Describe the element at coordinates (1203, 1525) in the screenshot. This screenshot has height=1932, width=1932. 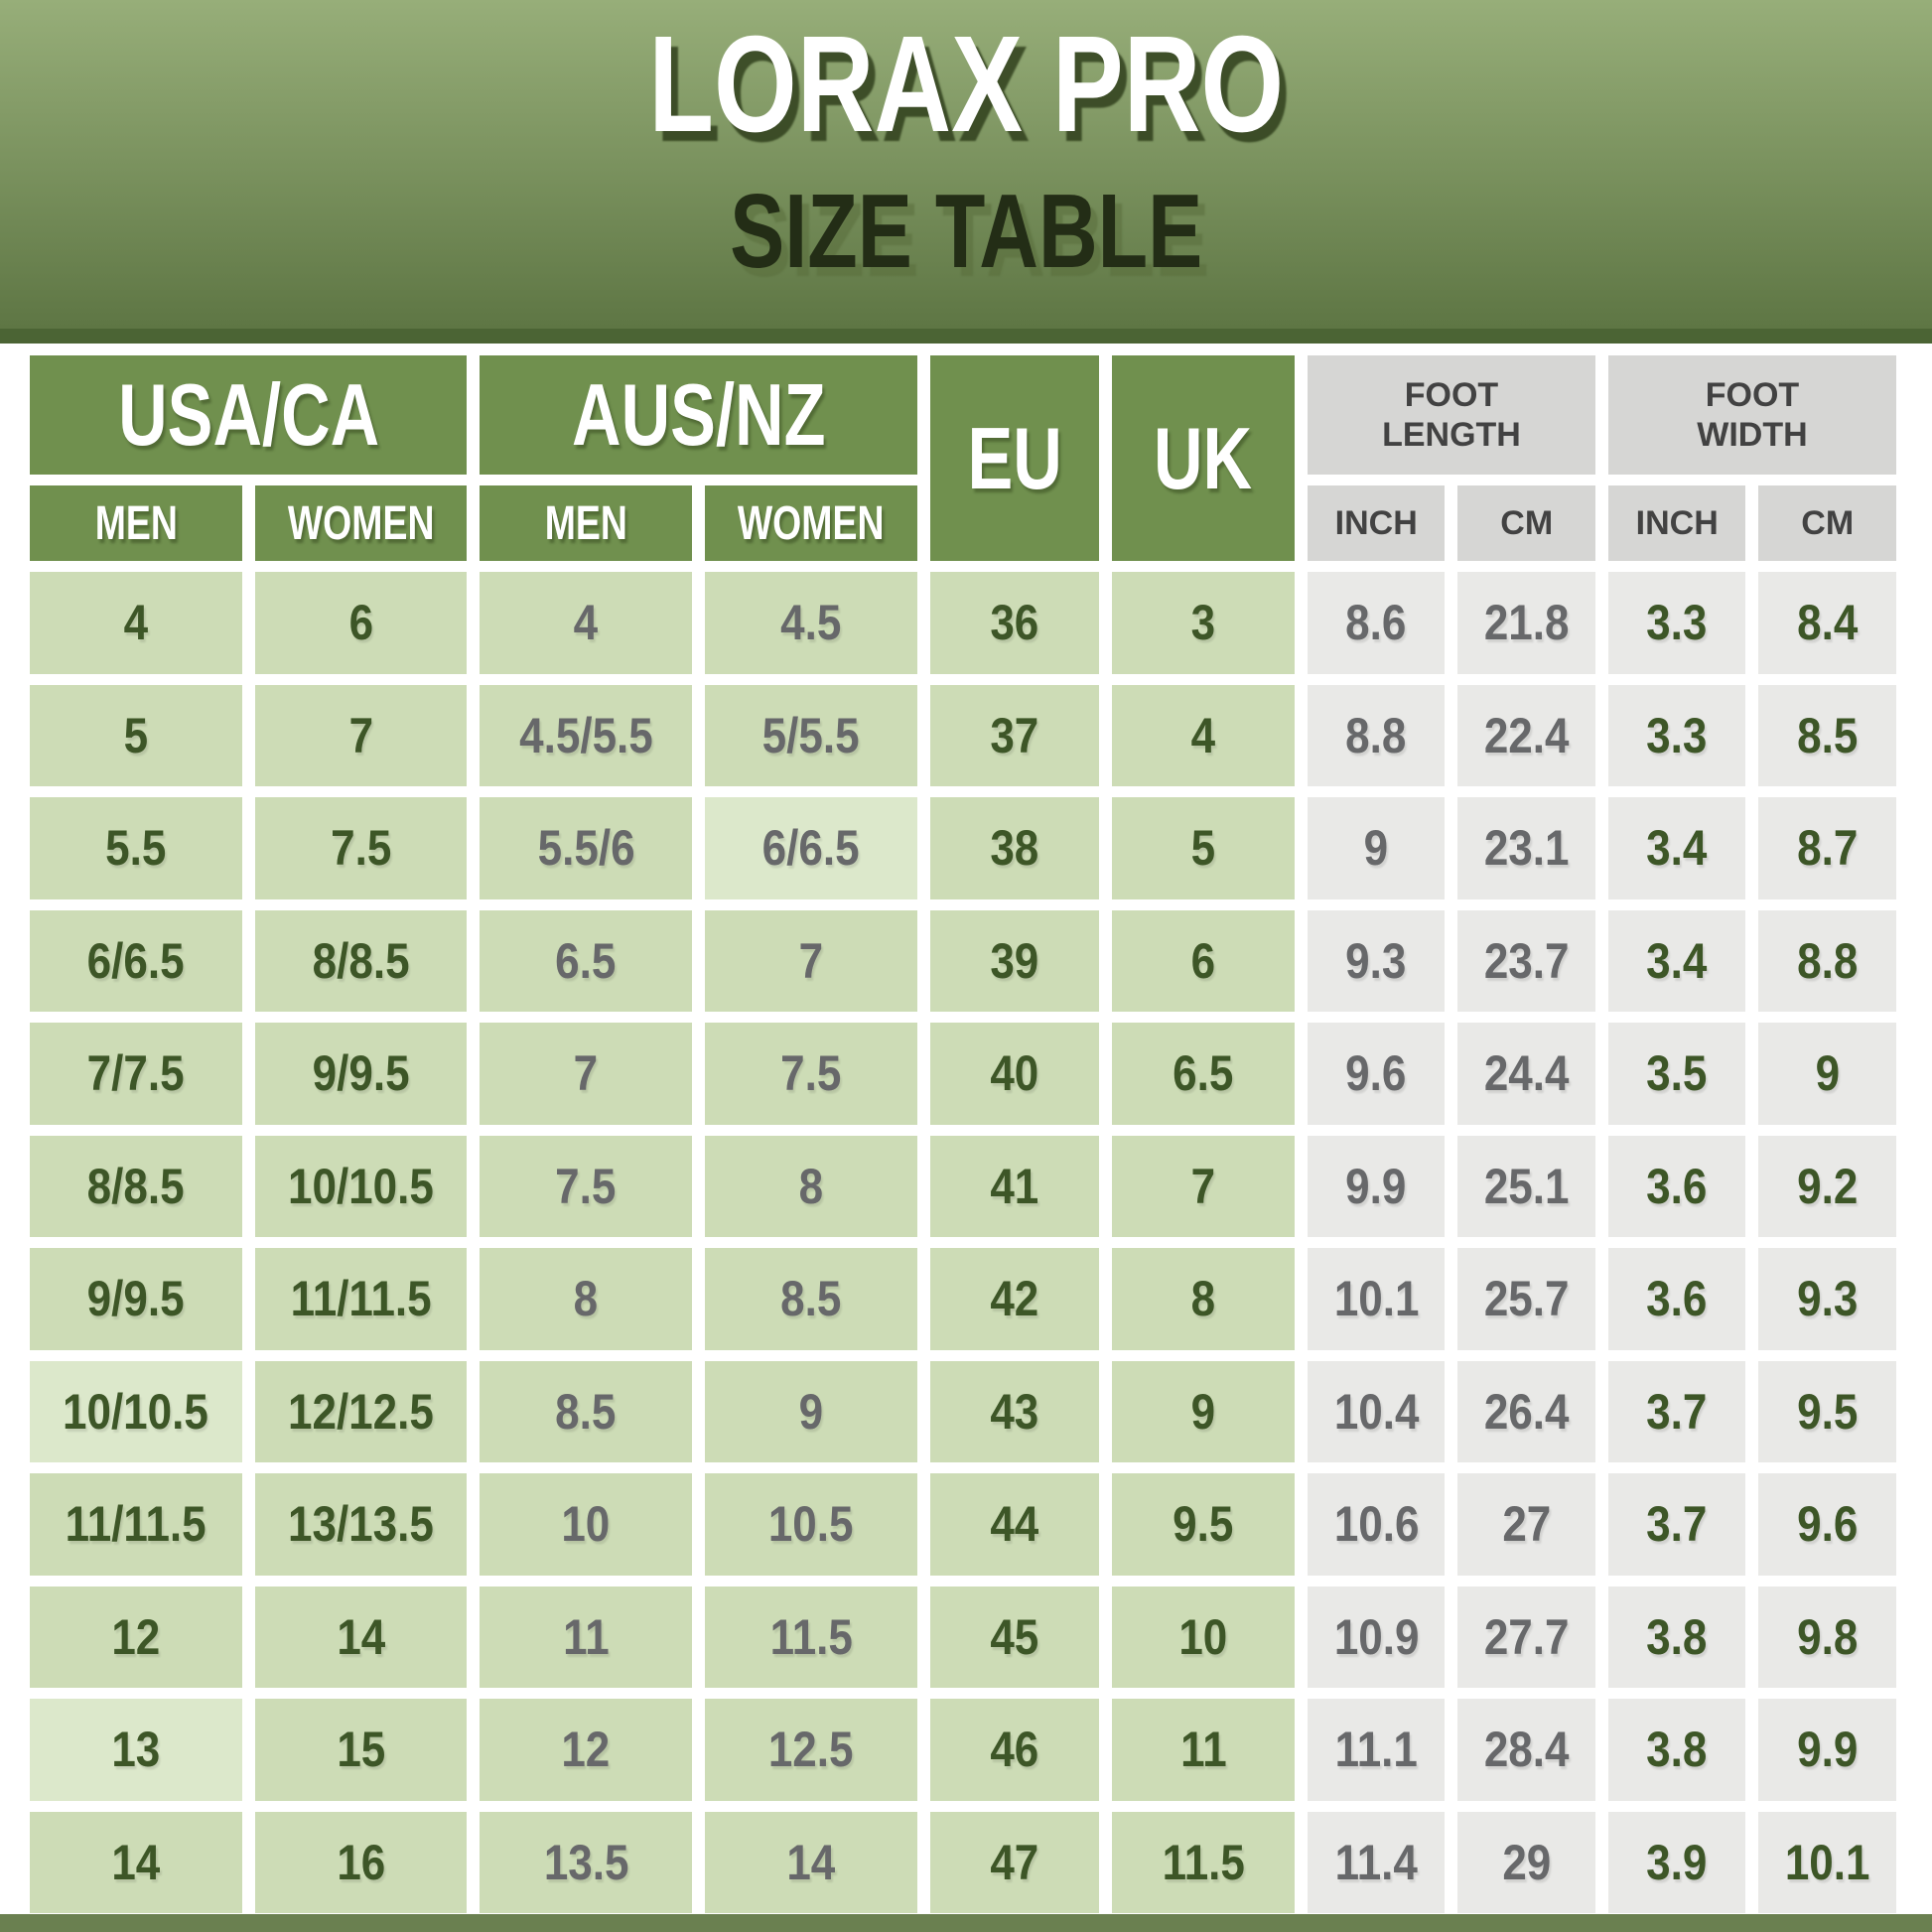
I see `size-cell-r9-c6: 9.5` at that location.